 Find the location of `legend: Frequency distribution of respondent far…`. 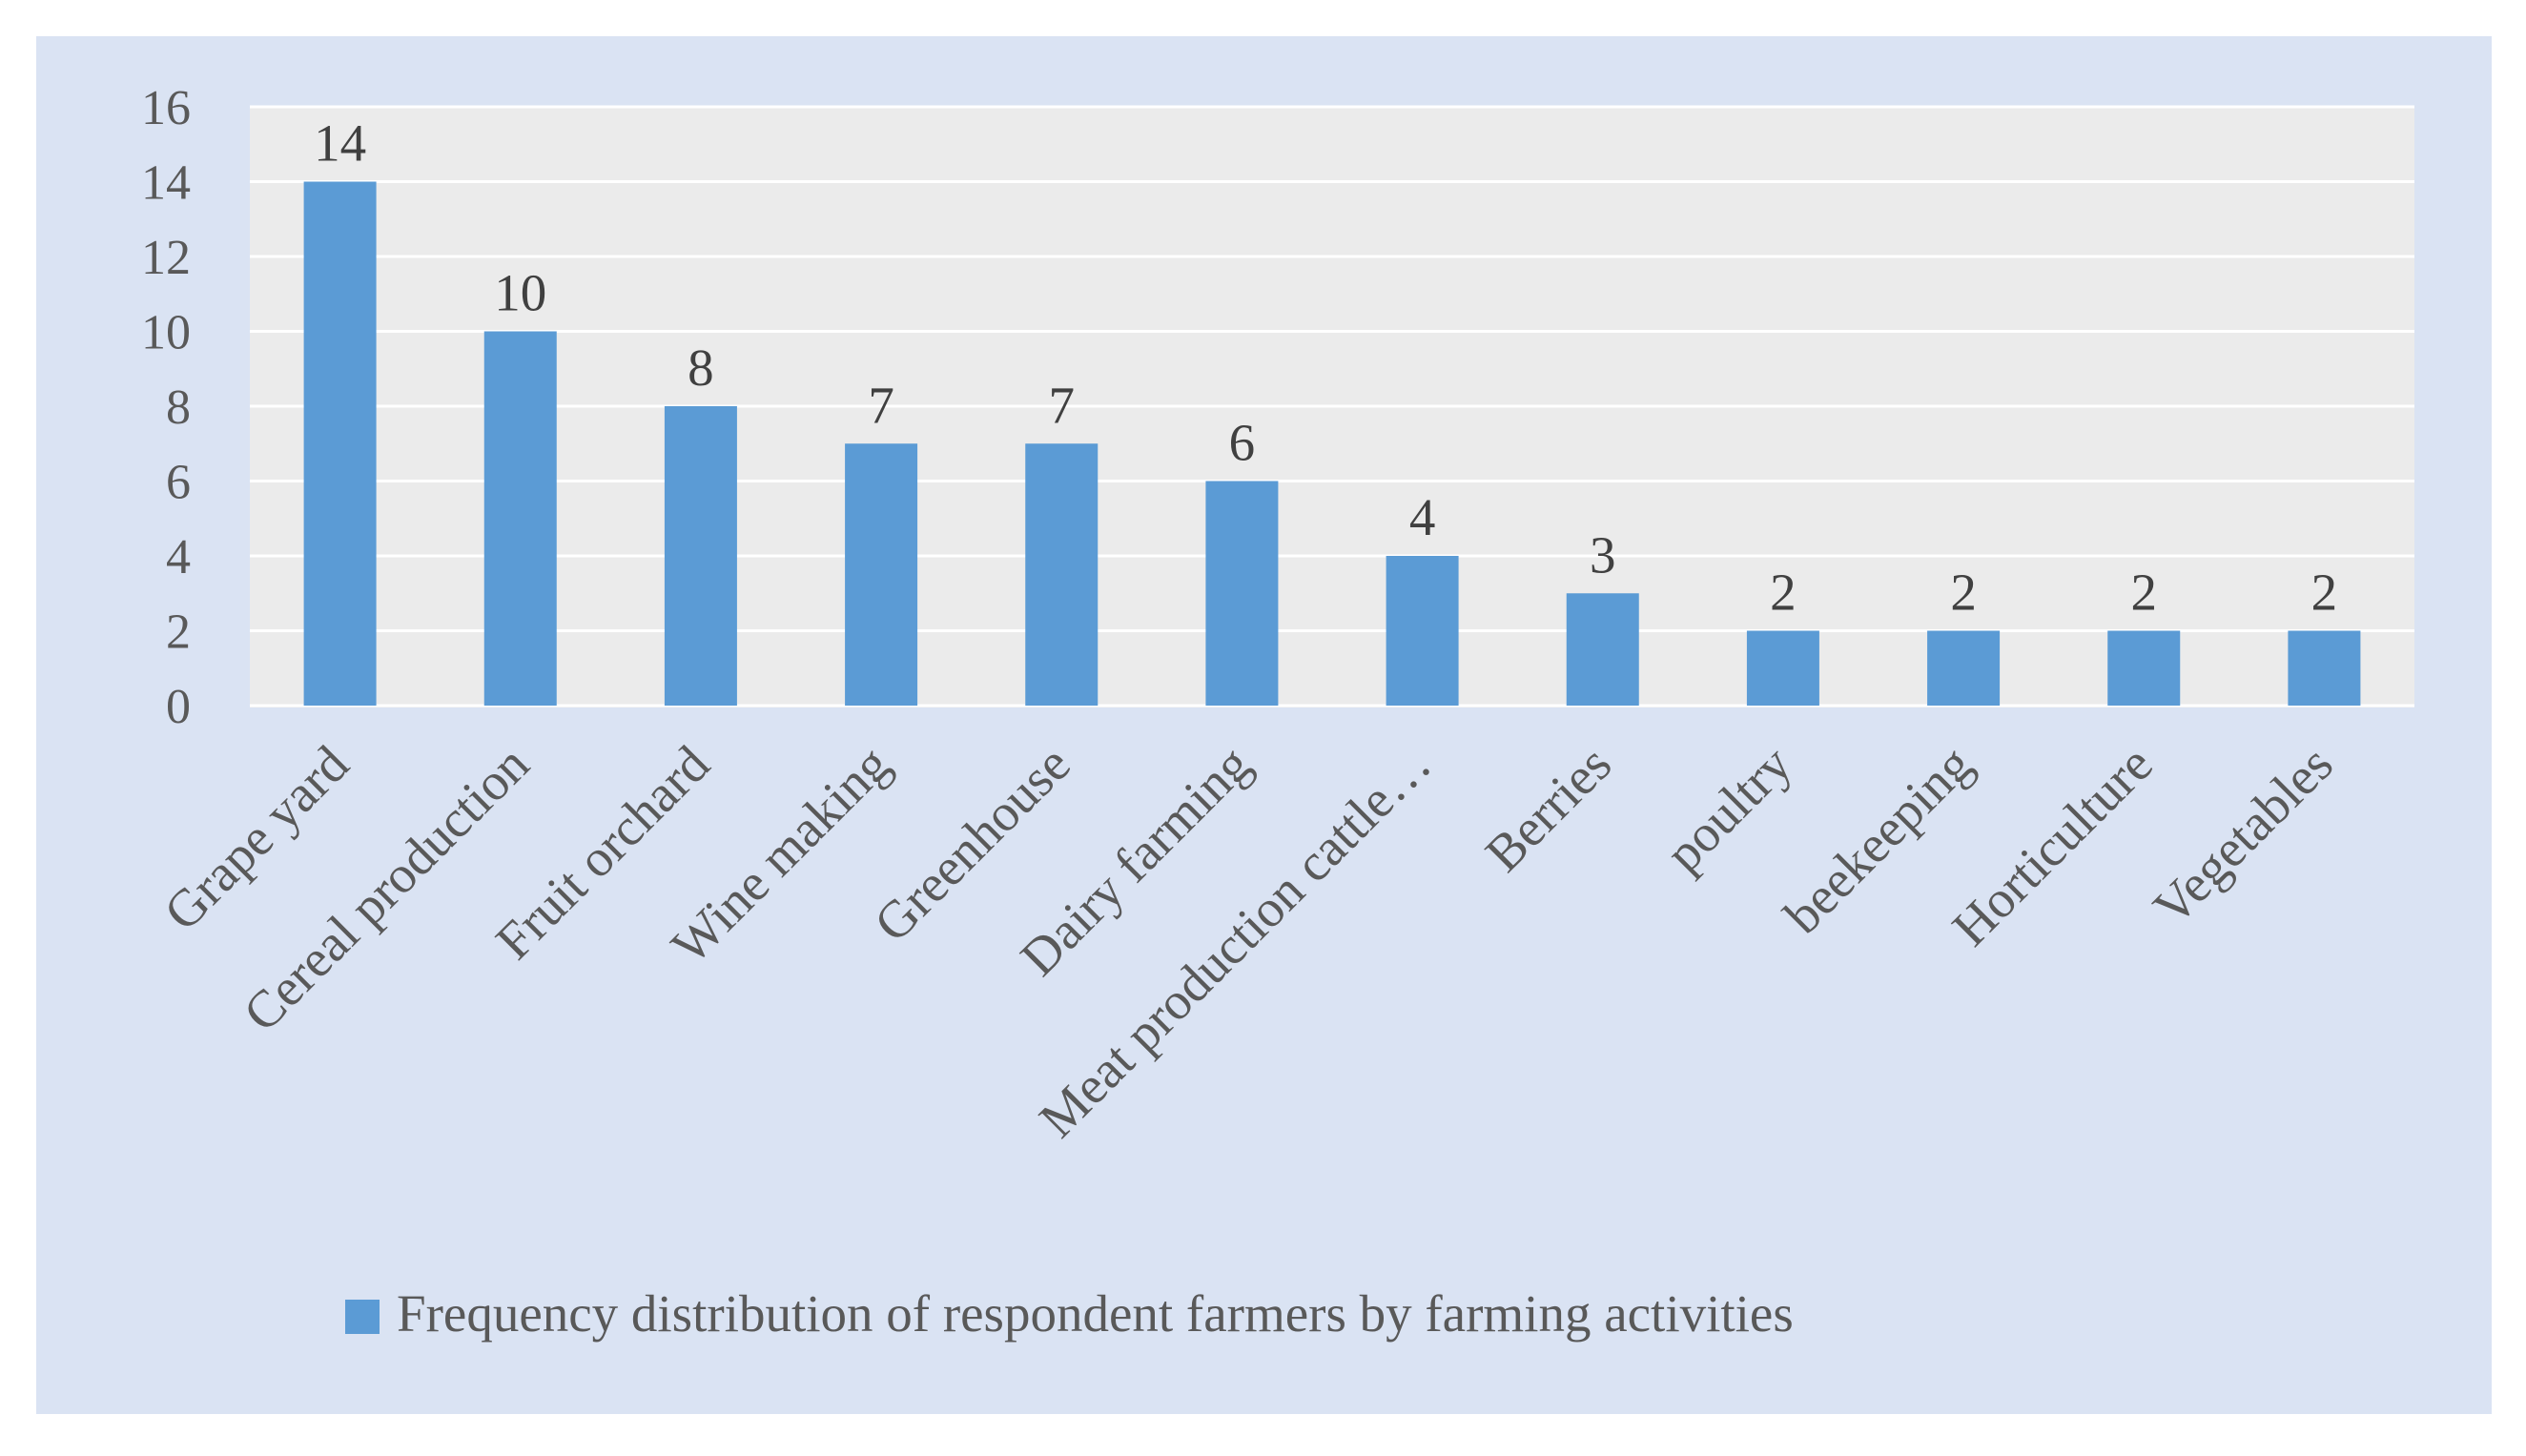

legend: Frequency distribution of respondent far… is located at coordinates (1069, 1314).